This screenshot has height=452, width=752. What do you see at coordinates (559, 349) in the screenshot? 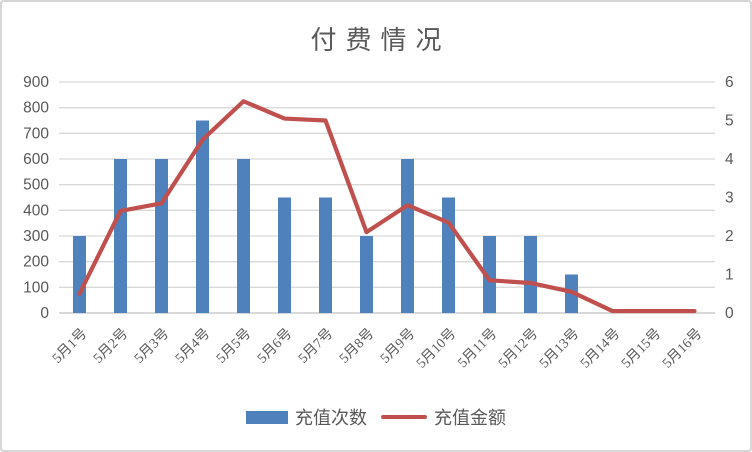
I see `x-axis-category-label: 5月13号` at bounding box center [559, 349].